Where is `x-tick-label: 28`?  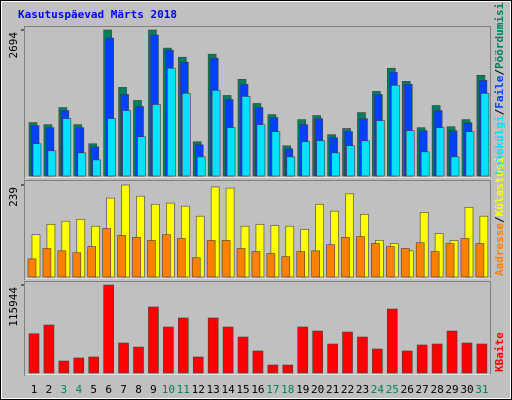
x-tick-label: 28 is located at coordinates (436, 389).